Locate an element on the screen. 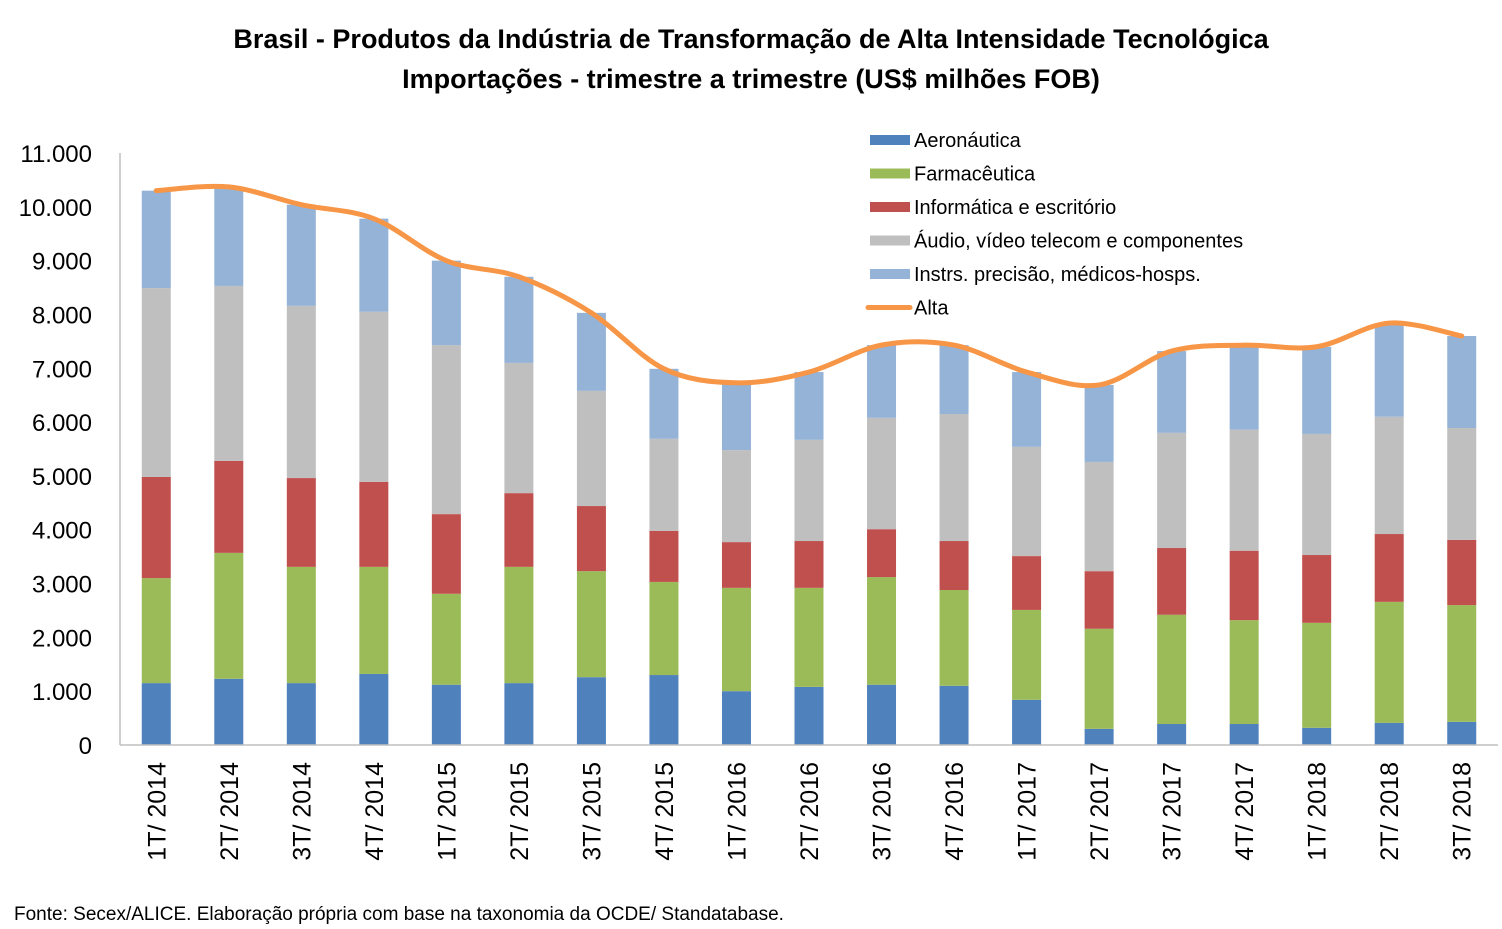  legend-item: Aeronáutica is located at coordinates (946, 141).